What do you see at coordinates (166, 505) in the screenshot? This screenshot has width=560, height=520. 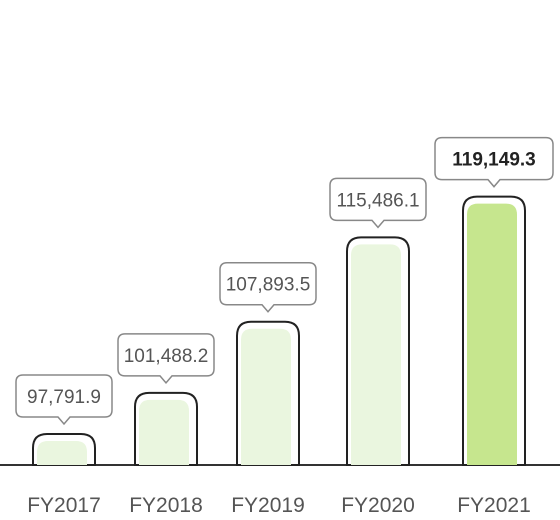 I see `category-label: FY2018` at bounding box center [166, 505].